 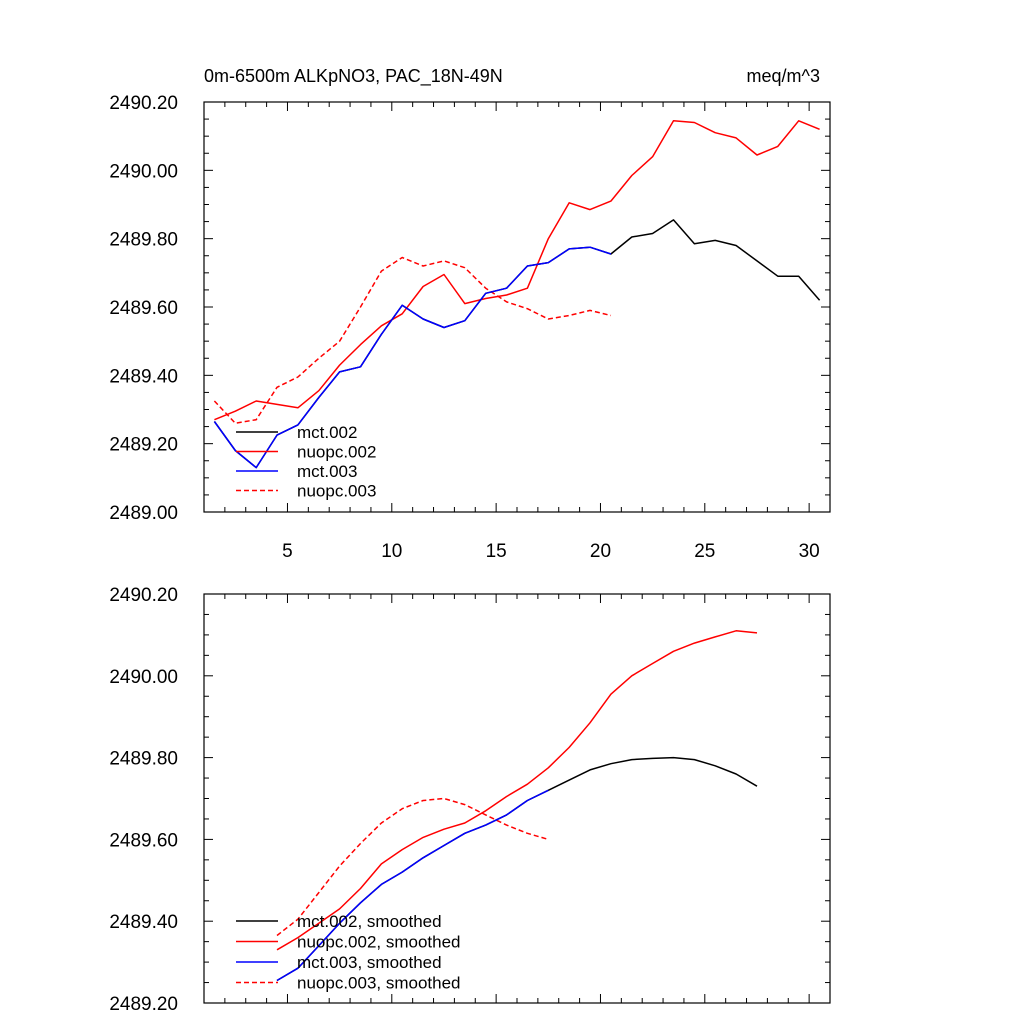 What do you see at coordinates (336, 491) in the screenshot?
I see `legend-label: nuopc.003` at bounding box center [336, 491].